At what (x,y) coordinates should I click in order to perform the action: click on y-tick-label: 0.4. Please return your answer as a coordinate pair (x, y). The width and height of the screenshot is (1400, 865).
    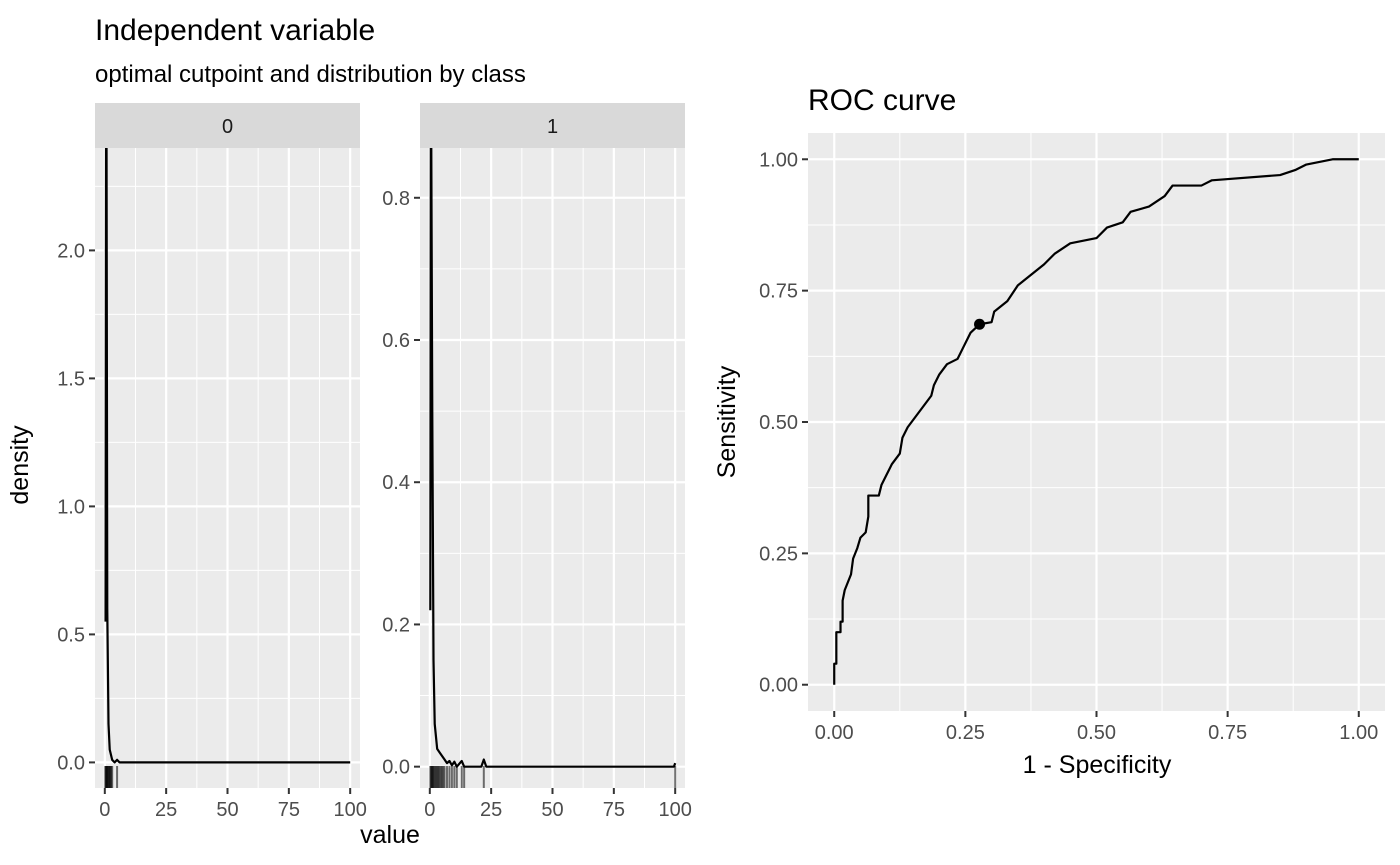
    Looking at the image, I should click on (396, 483).